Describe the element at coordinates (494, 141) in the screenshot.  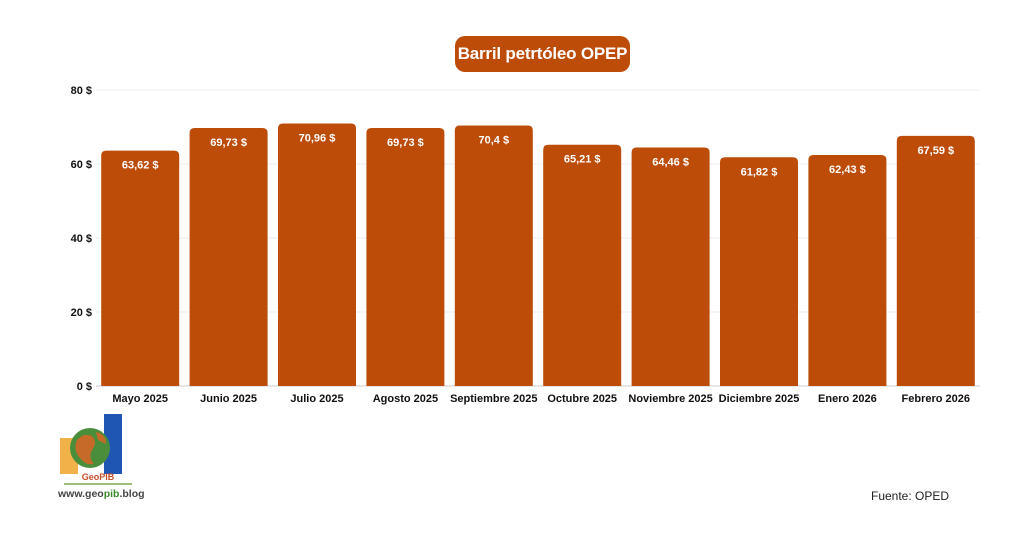
I see `bar-value-label: 70,4 $` at that location.